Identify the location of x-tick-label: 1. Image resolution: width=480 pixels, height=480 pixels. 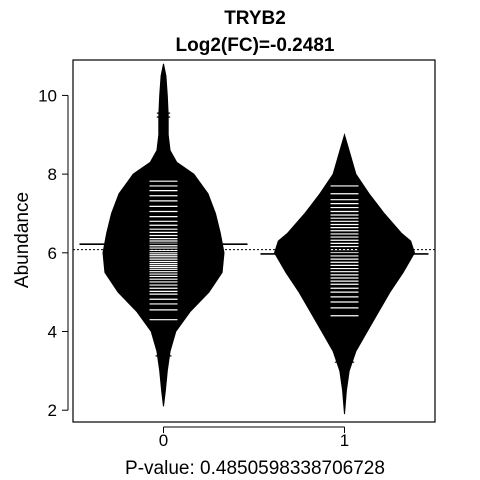
(344, 440).